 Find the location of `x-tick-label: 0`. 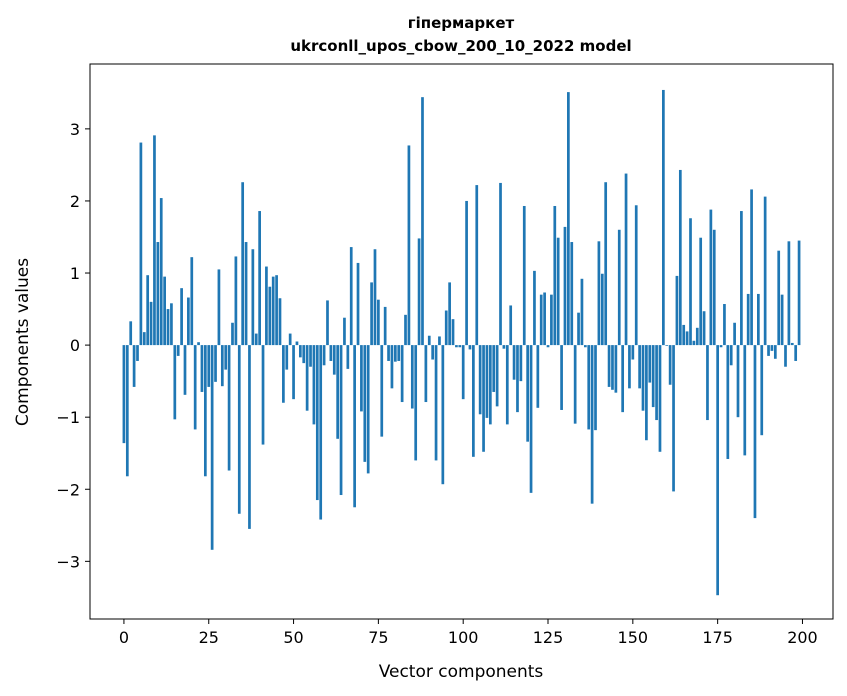

x-tick-label: 0 is located at coordinates (124, 637).